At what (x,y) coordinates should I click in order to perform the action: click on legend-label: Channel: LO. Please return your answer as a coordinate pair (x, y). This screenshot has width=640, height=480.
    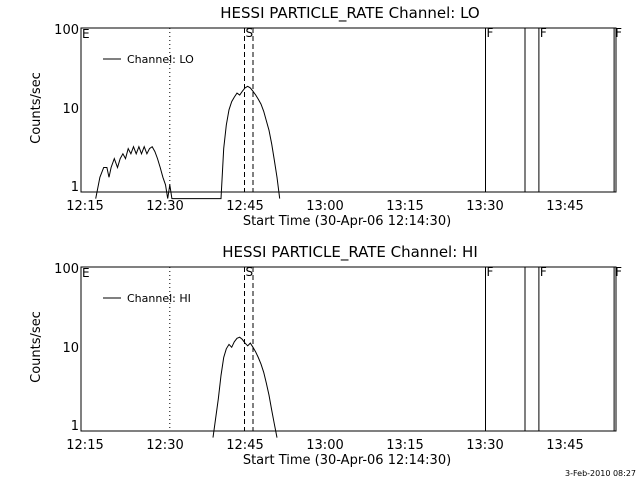
    Looking at the image, I should click on (160, 59).